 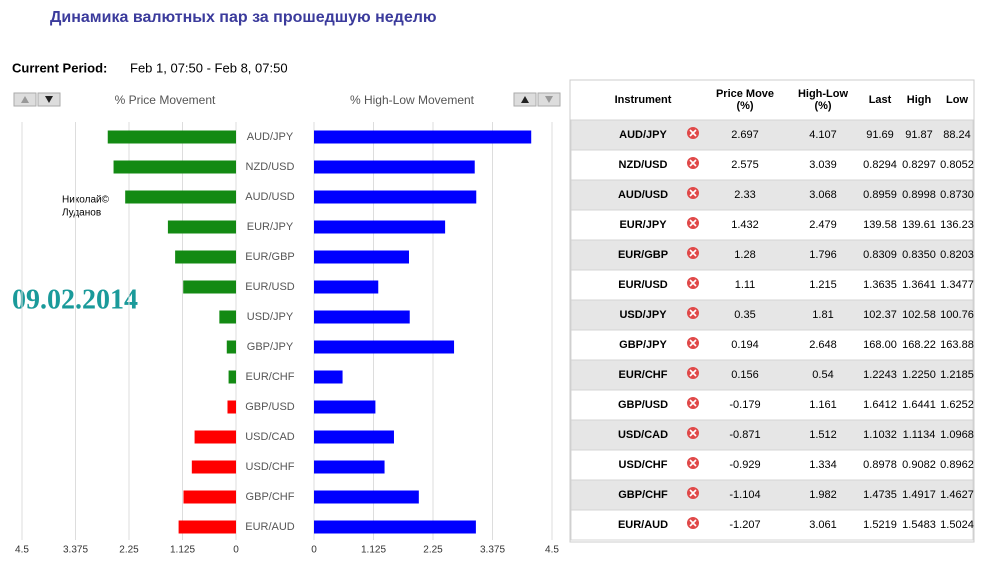 What do you see at coordinates (744, 195) in the screenshot?
I see `table-cell: 2.33` at bounding box center [744, 195].